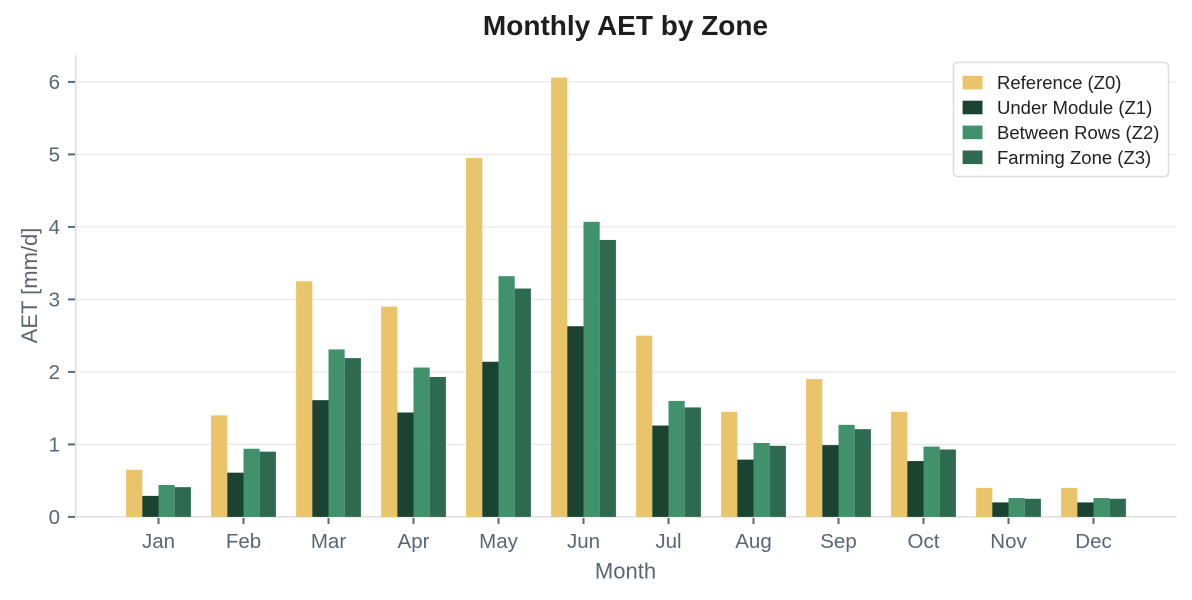  Describe the element at coordinates (1078, 132) in the screenshot. I see `svg-text: Between Rows (Z2)` at that location.